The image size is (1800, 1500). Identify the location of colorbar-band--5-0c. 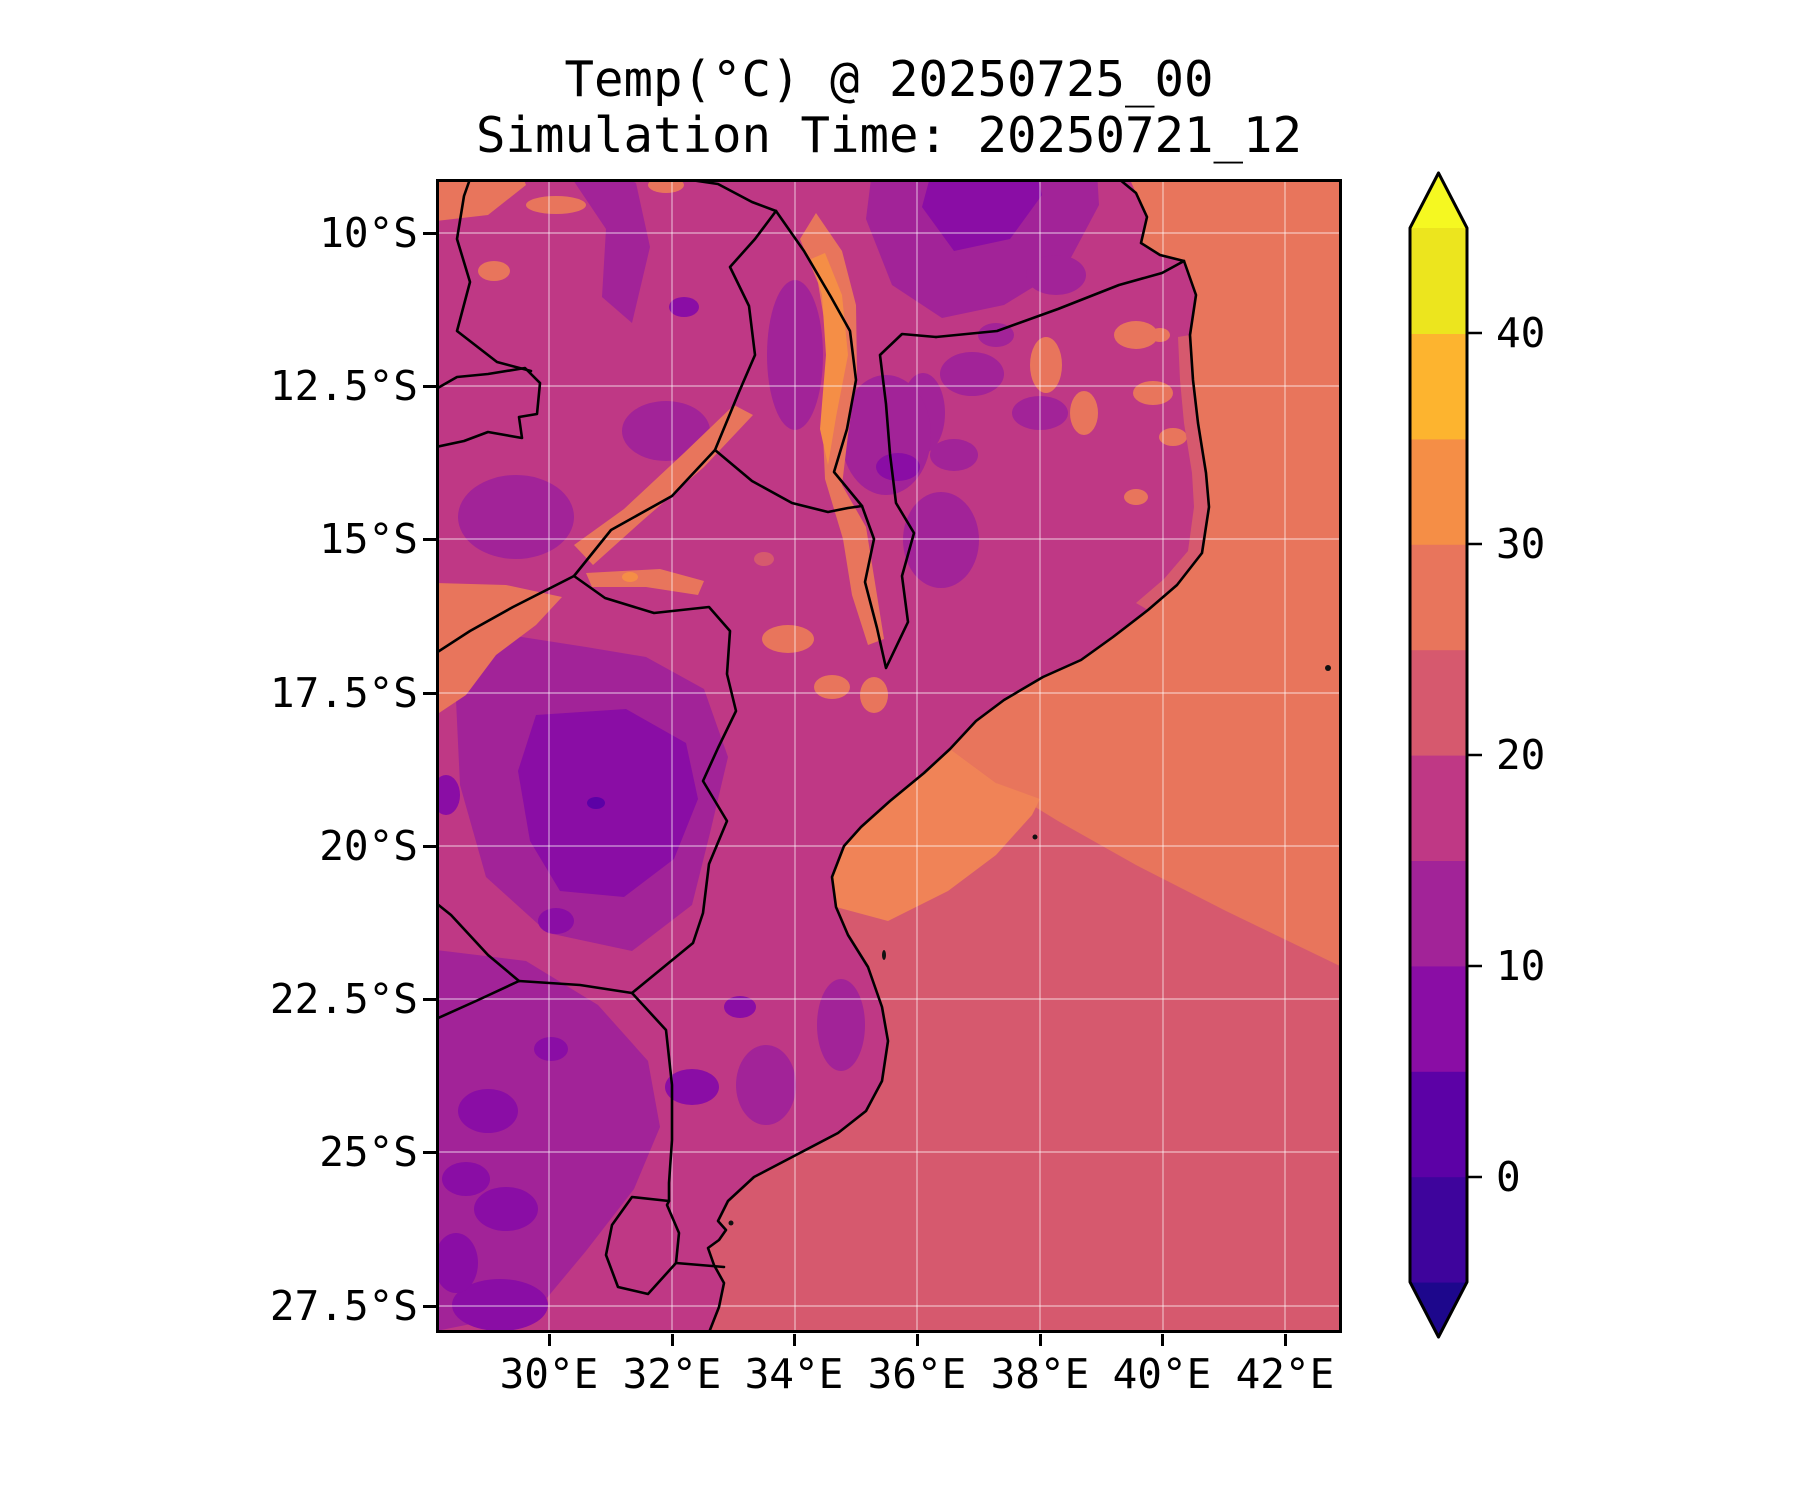
(1438, 1229).